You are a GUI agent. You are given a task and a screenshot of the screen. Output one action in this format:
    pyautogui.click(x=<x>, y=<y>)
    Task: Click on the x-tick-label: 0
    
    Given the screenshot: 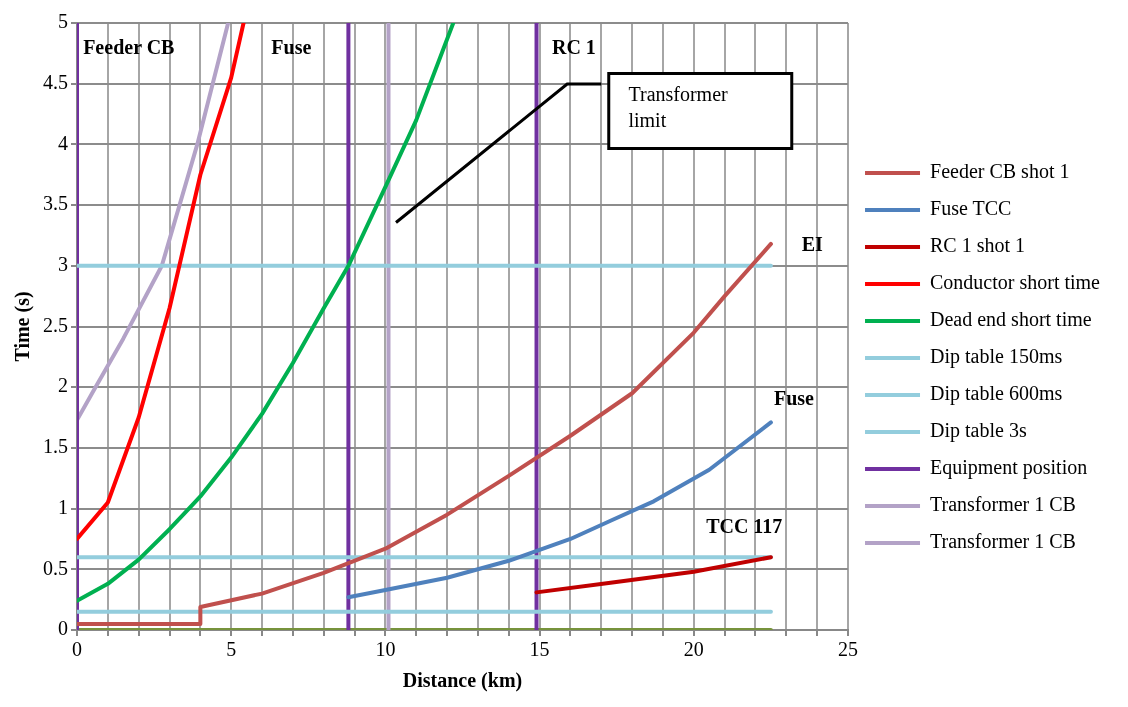 What is the action you would take?
    pyautogui.click(x=77, y=649)
    